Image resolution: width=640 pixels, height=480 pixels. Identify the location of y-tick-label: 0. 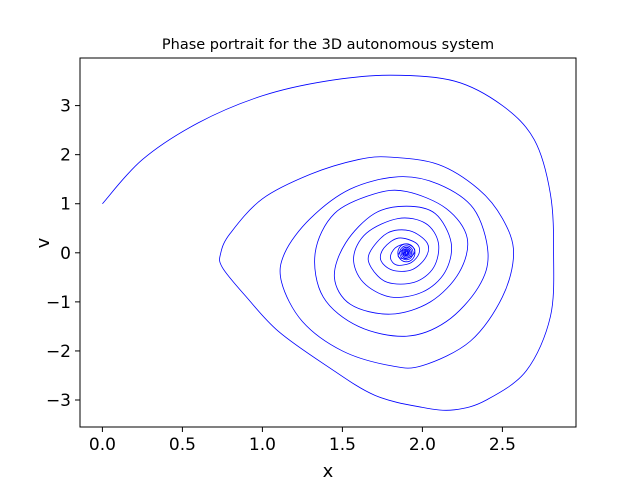
(65, 254).